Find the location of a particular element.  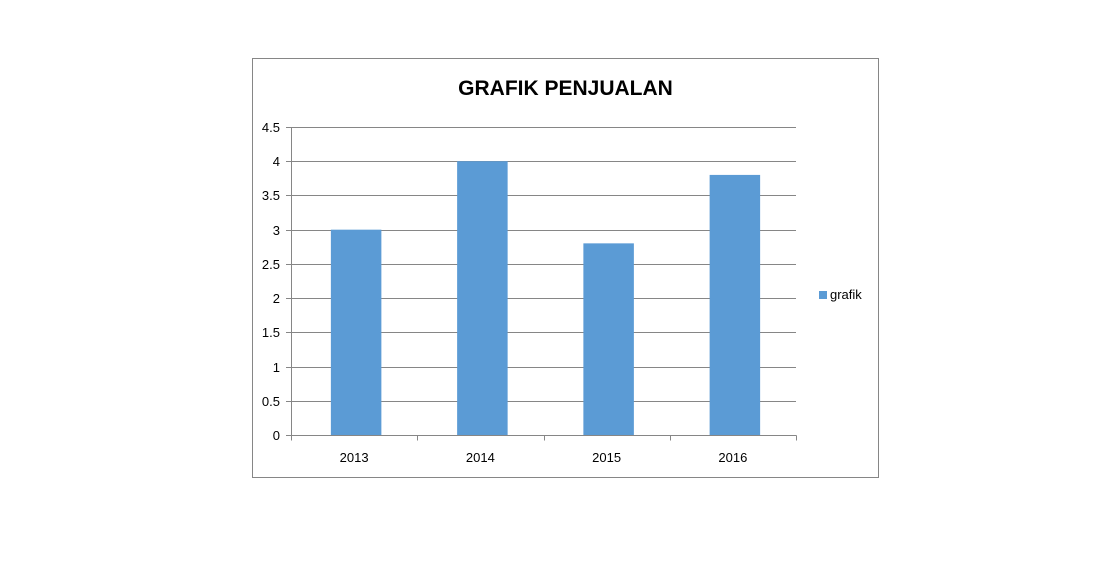

y-tick-label: 3 is located at coordinates (276, 230).